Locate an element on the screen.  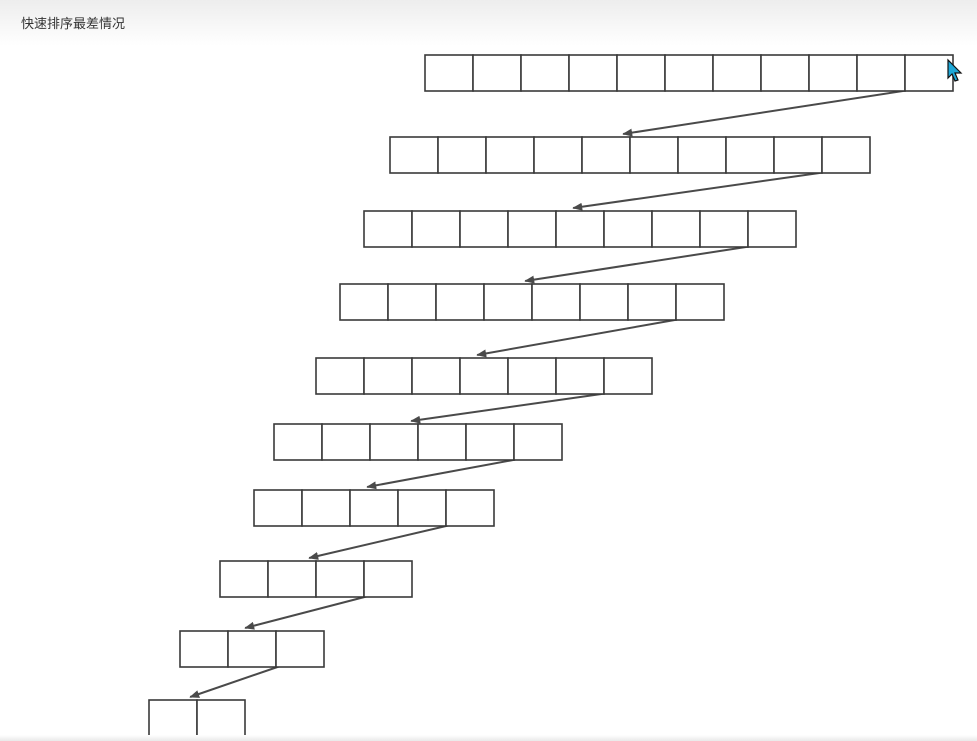
page-title: 快速排序最差情况 is located at coordinates (73, 24).